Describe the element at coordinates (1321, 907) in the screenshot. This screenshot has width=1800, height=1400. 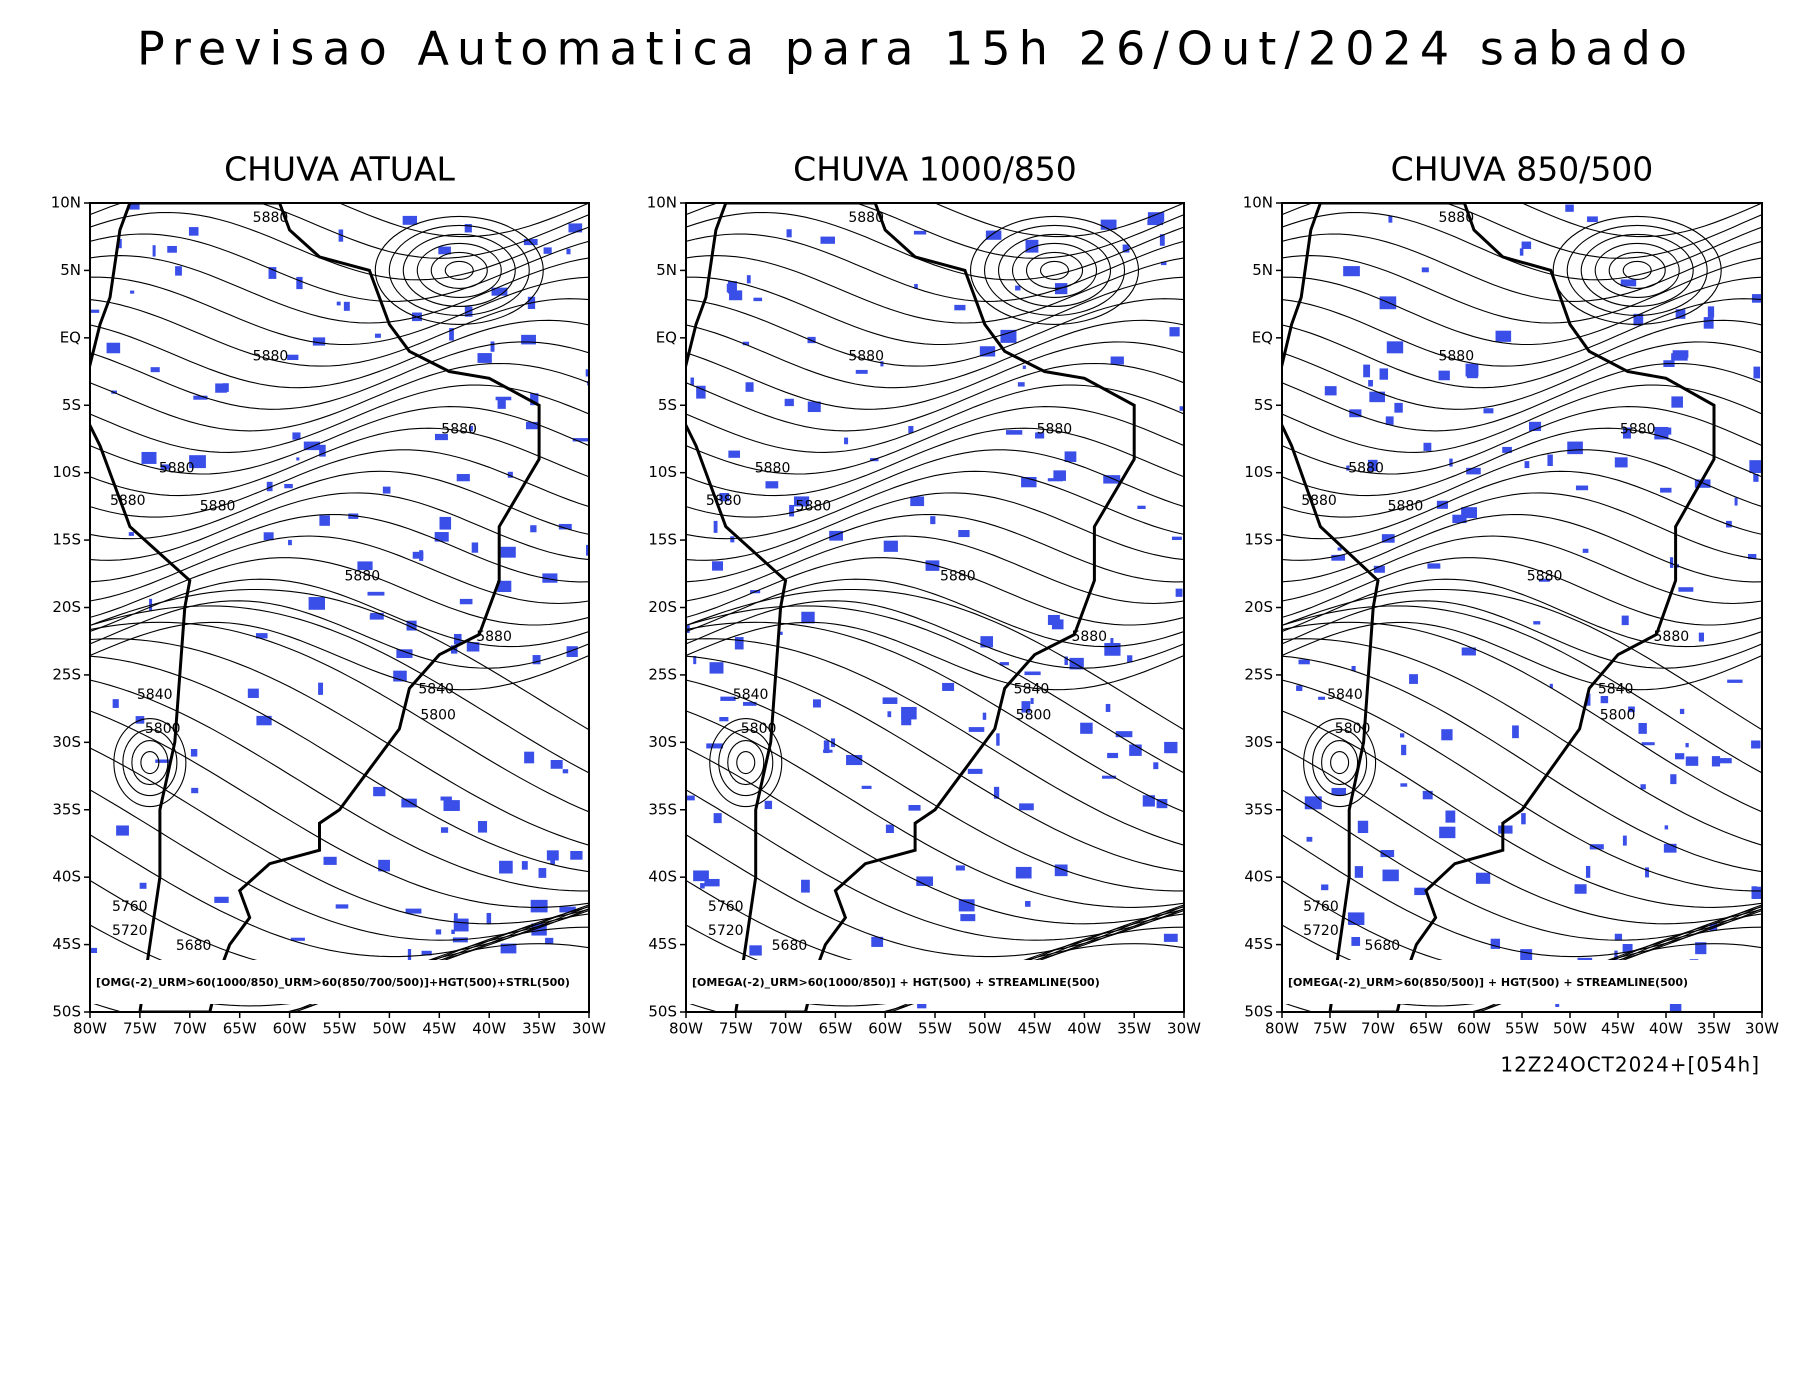
I see `contour-label: 5760` at that location.